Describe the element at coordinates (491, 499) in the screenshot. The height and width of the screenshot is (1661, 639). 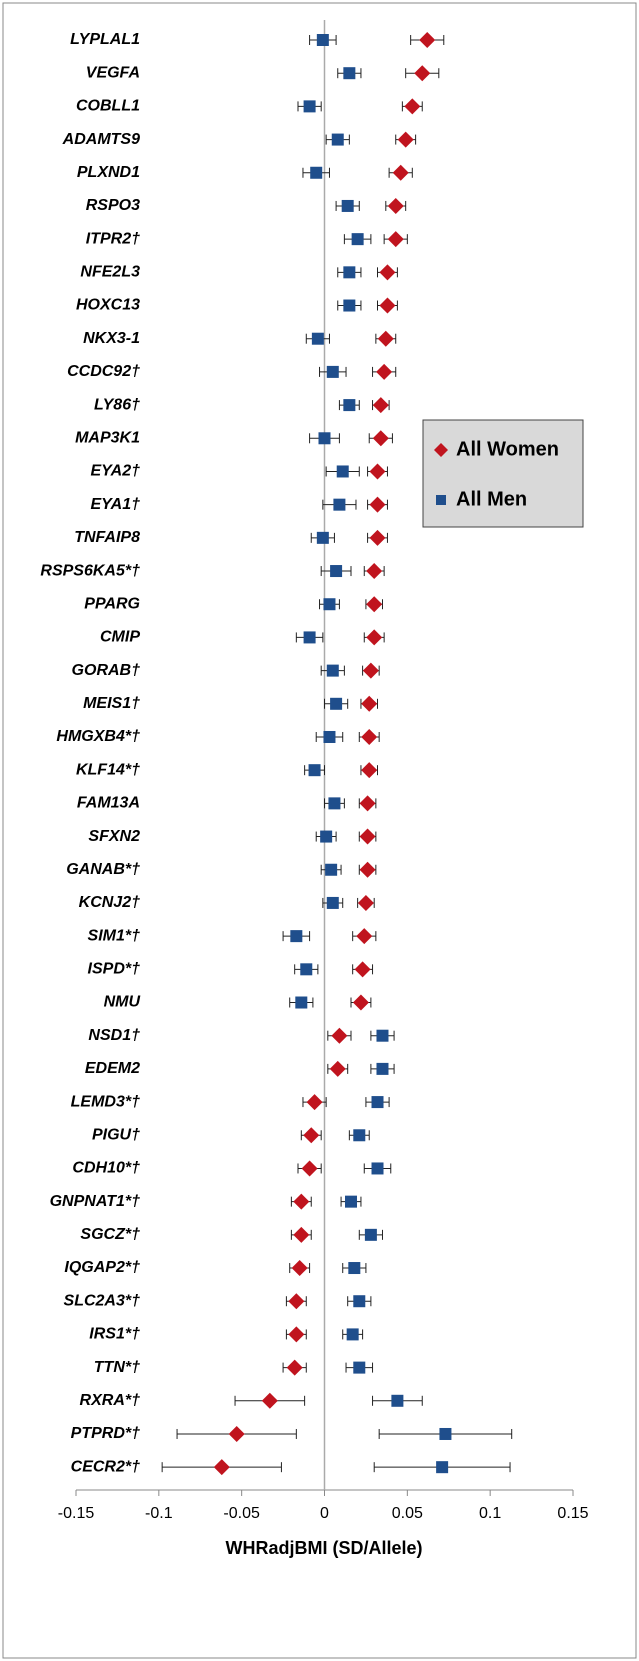
I see `legend-label: All Men` at that location.